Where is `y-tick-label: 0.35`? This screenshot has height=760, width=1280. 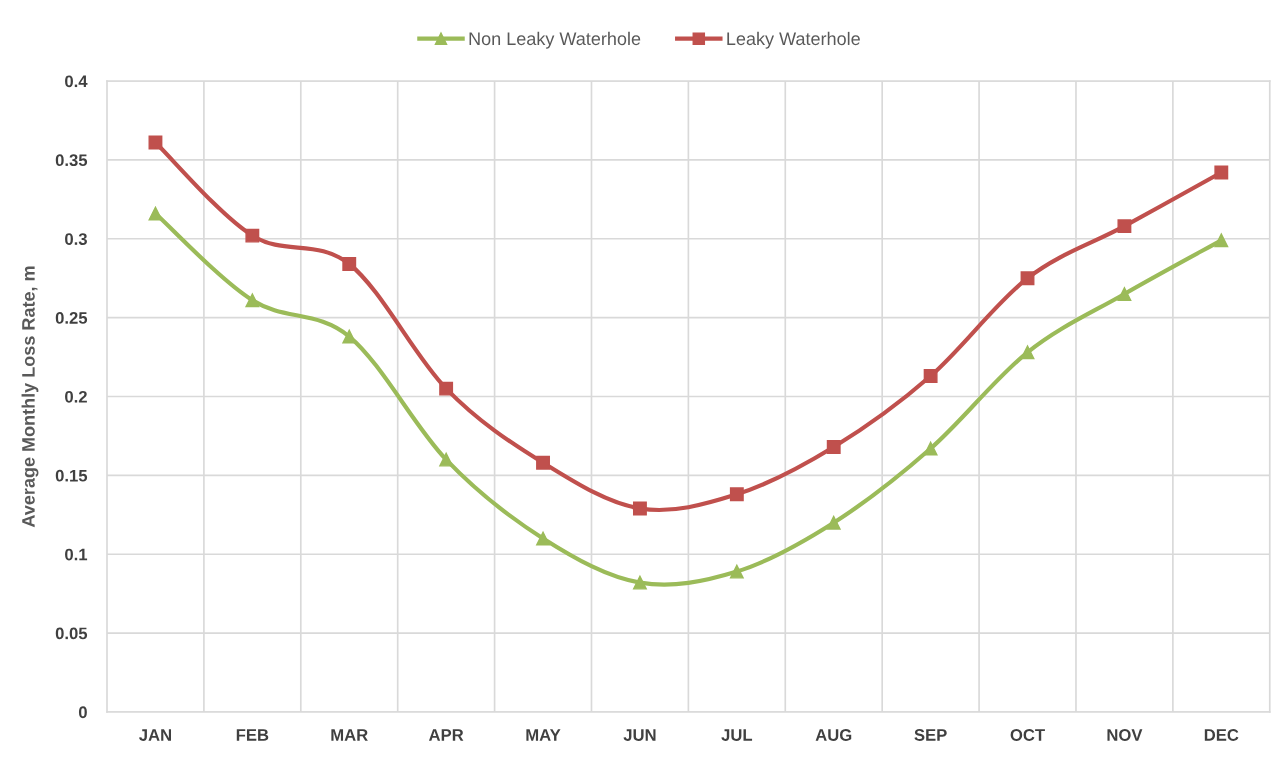
y-tick-label: 0.35 is located at coordinates (71, 160).